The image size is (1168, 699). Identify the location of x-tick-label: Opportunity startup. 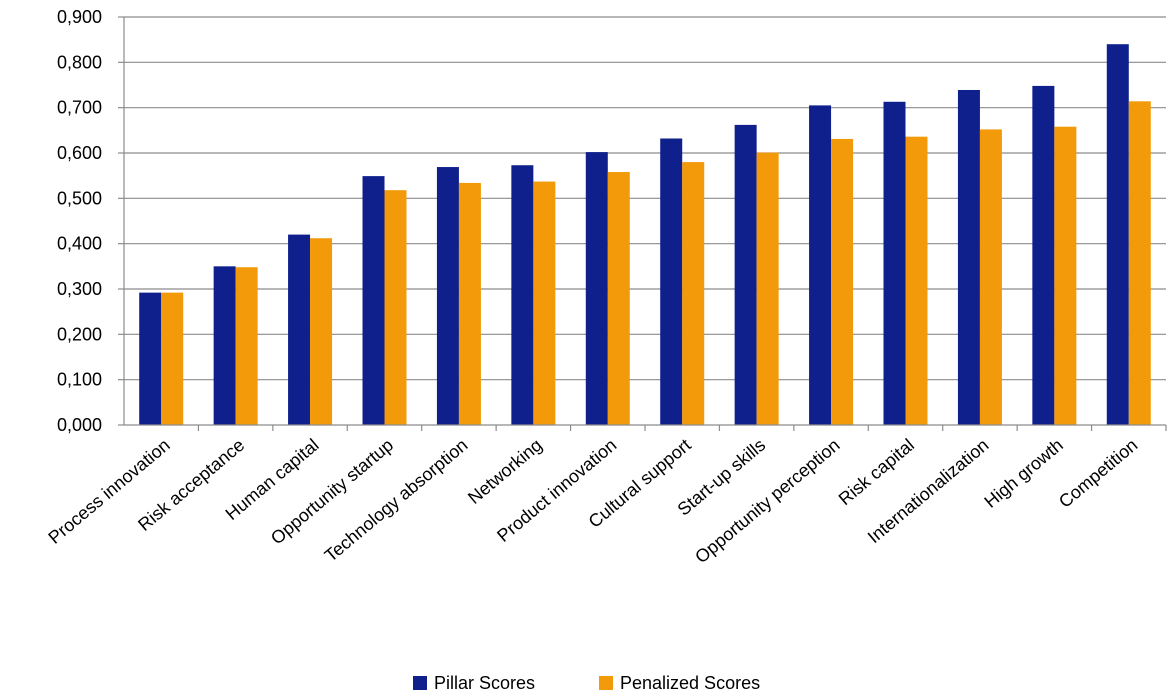
(332, 492).